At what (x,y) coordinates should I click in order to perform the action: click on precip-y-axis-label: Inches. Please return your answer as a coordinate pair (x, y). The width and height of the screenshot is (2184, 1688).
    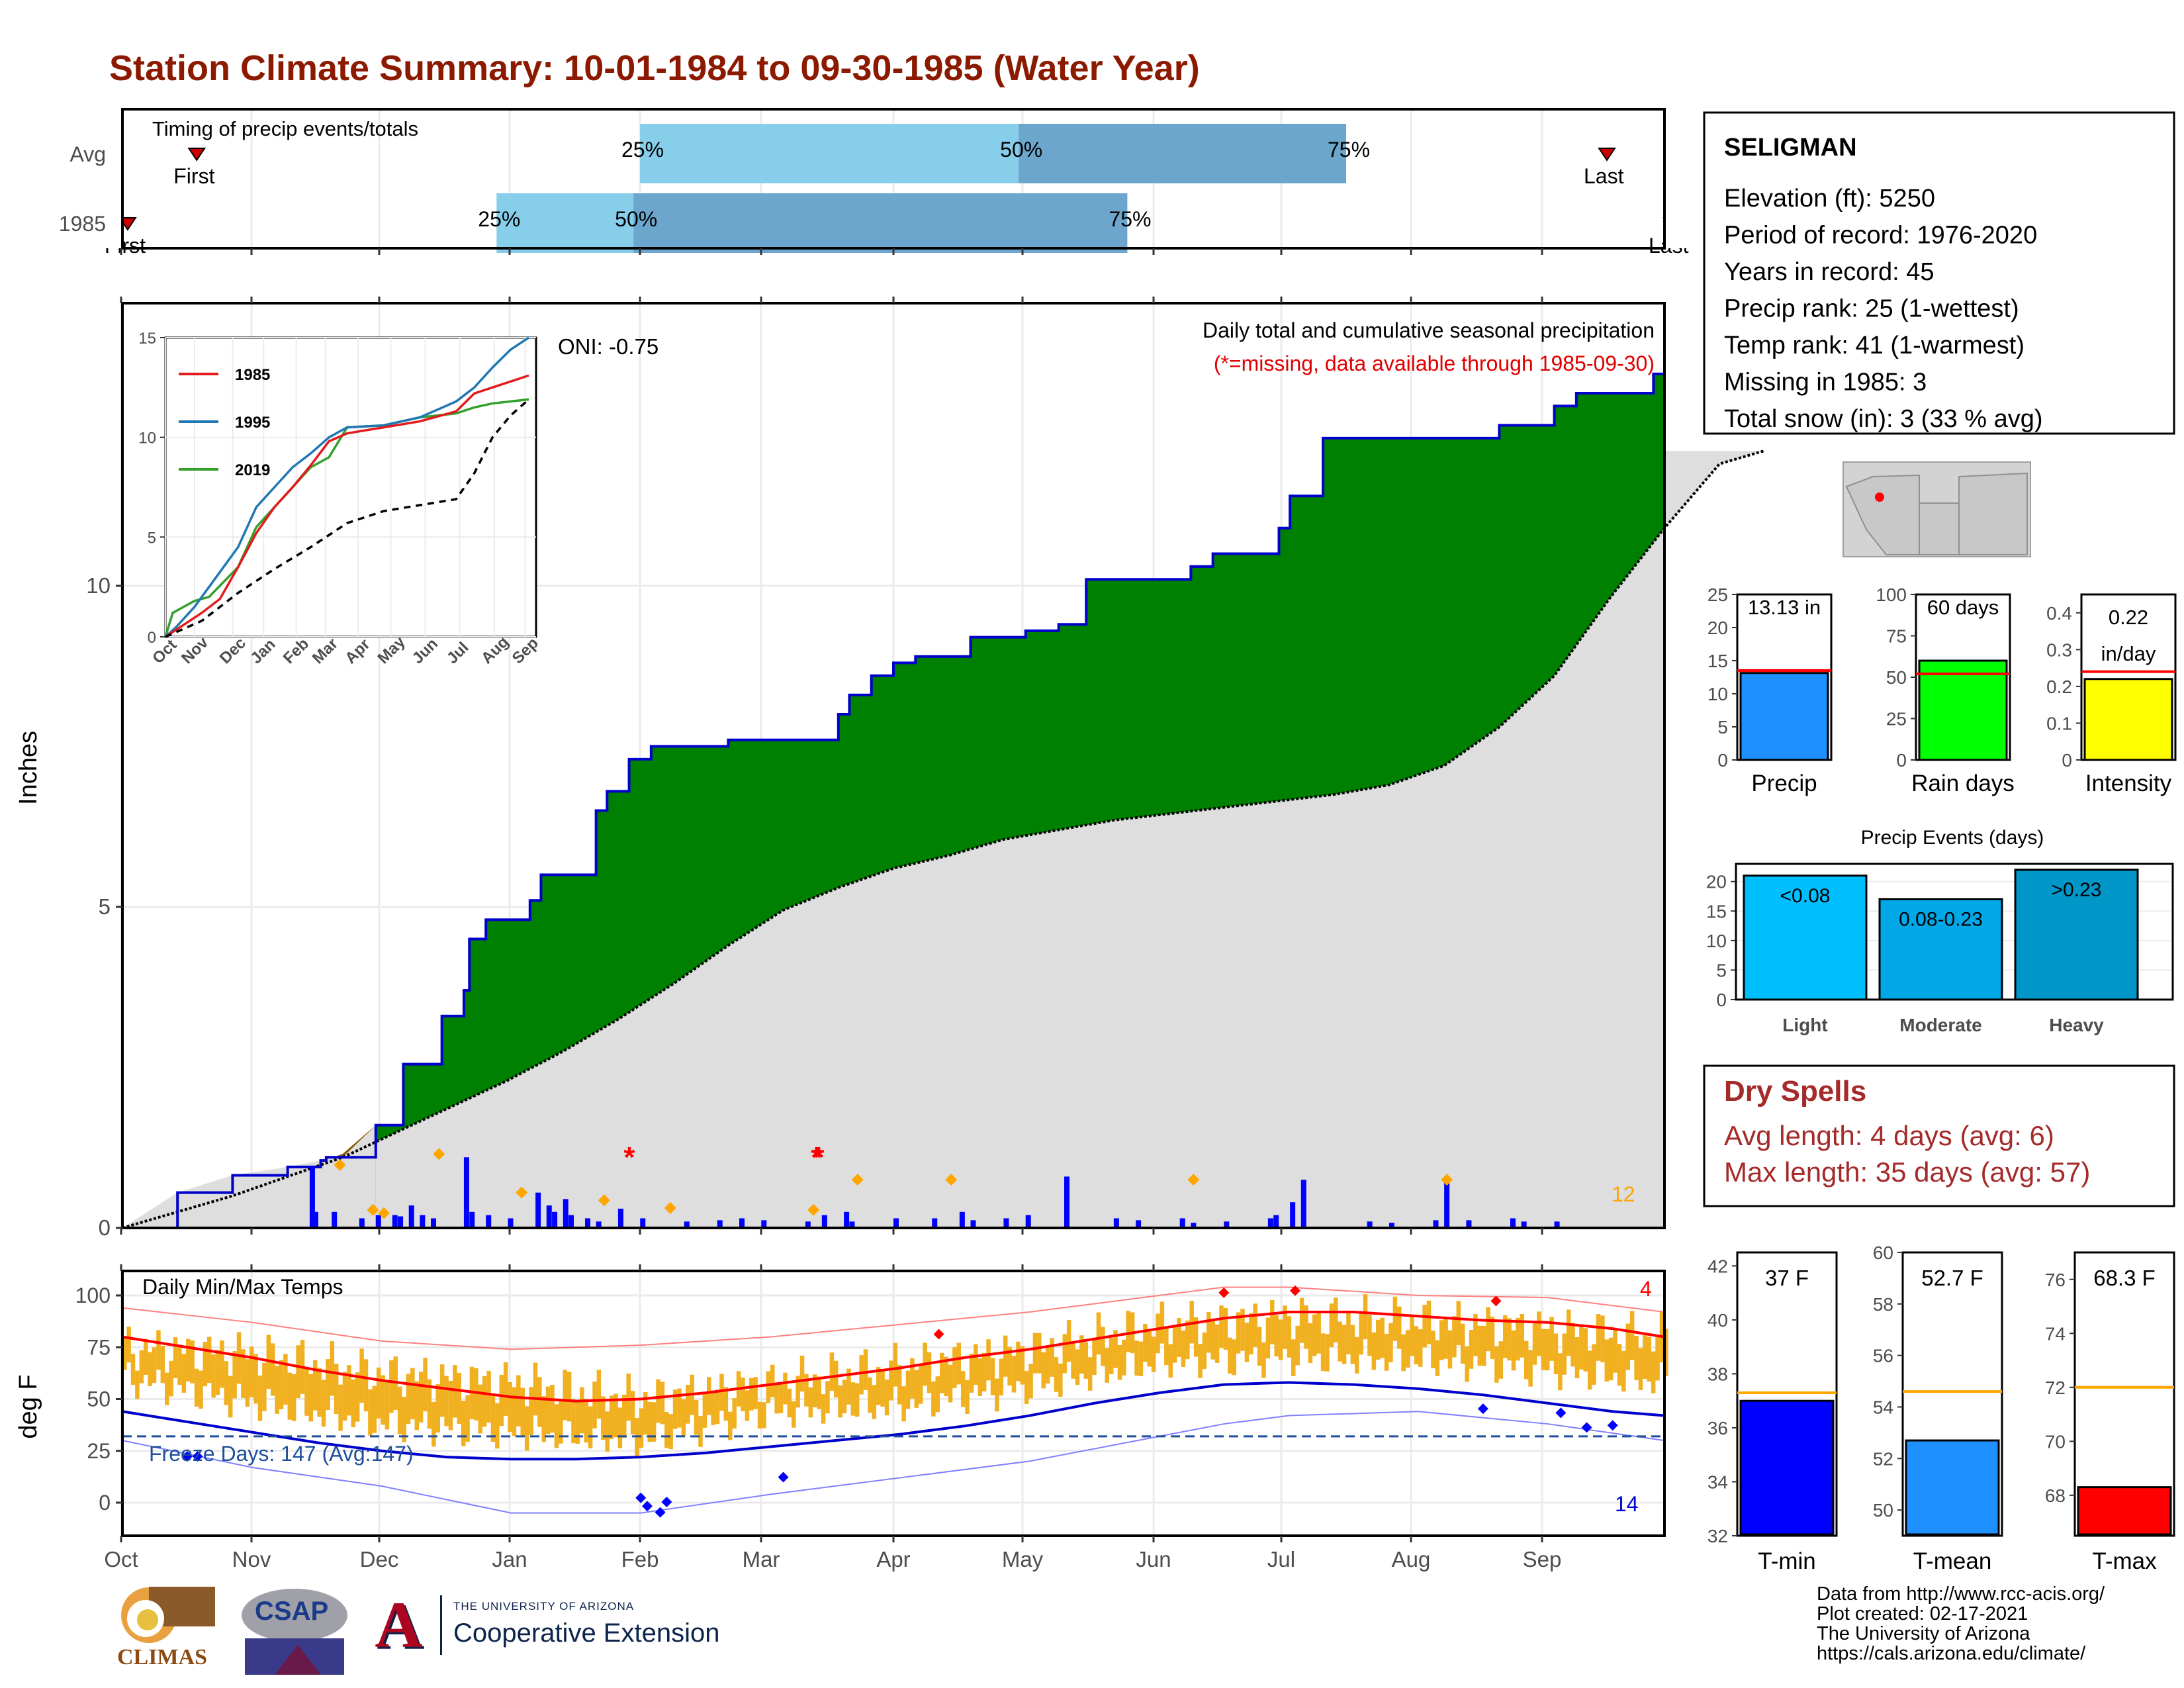
    Looking at the image, I should click on (28, 768).